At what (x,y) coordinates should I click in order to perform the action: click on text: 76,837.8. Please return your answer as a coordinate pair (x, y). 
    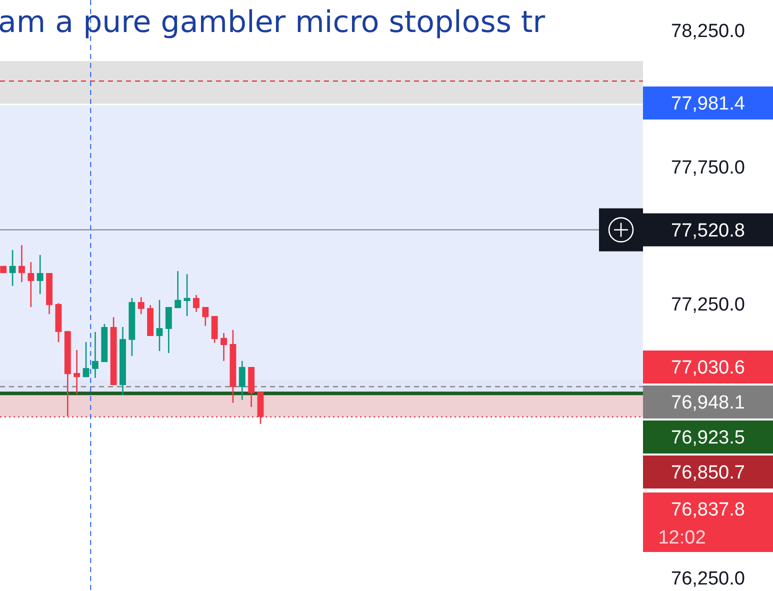
    Looking at the image, I should click on (708, 510).